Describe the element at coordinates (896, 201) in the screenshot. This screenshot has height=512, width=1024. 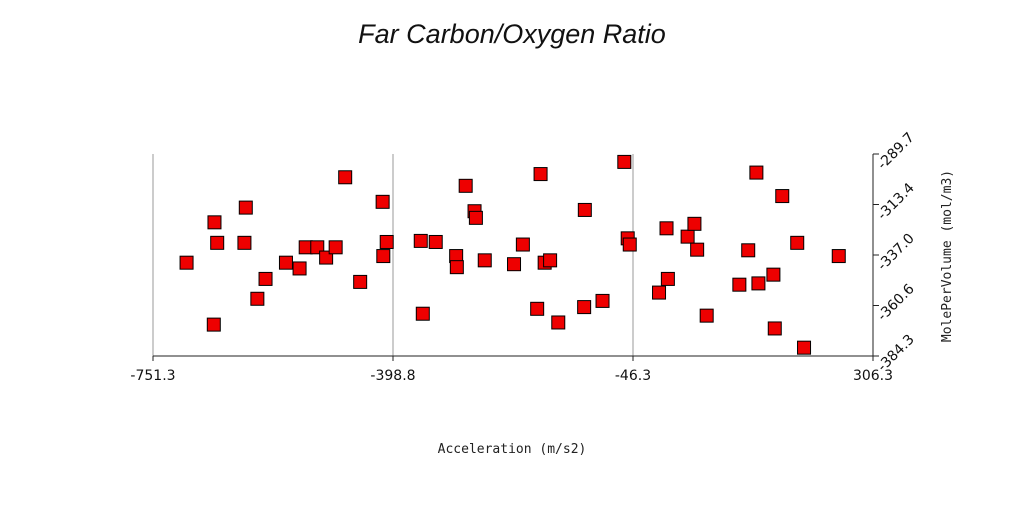
I see `y-tick-label: -313.4` at that location.